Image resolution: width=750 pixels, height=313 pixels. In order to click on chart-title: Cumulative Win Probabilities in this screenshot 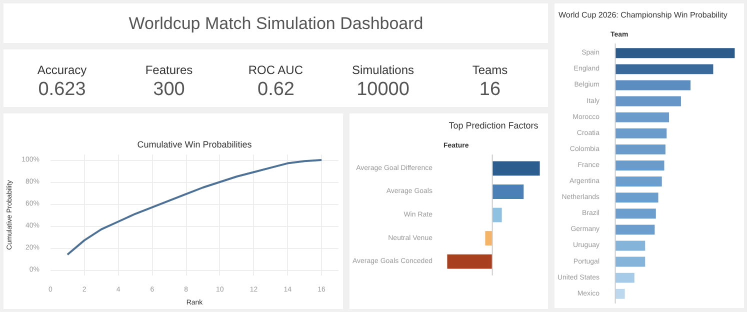, I will do `click(194, 145)`.